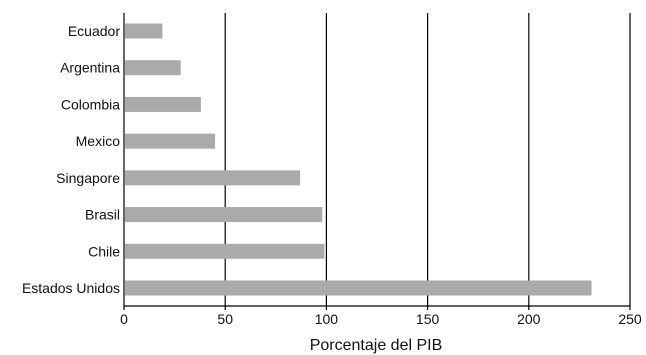  Describe the element at coordinates (213, 178) in the screenshot. I see `bar-singapore` at that location.